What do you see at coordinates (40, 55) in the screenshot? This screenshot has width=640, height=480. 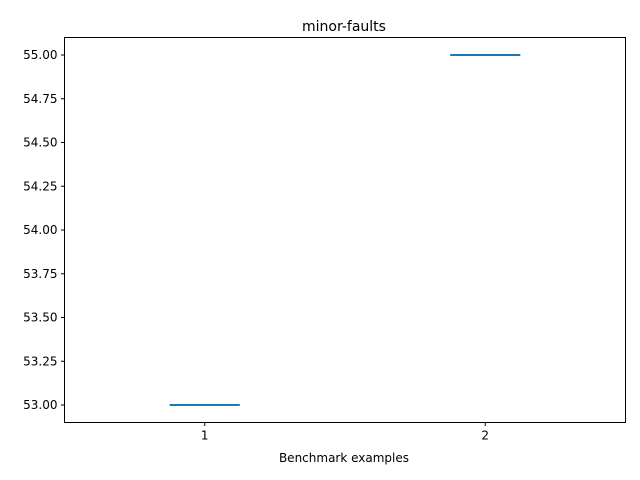 I see `y-tick-label: 55.00` at bounding box center [40, 55].